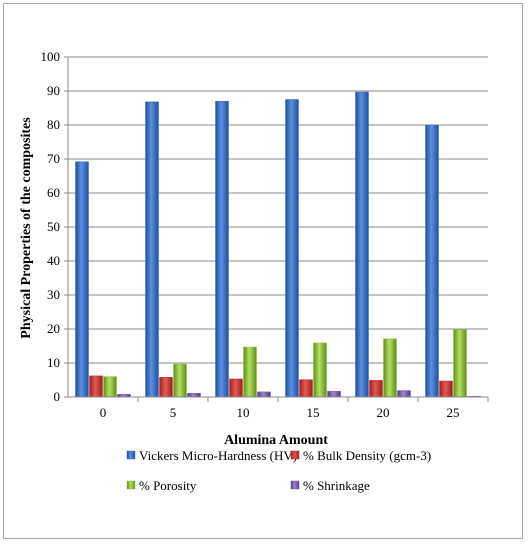 This screenshot has width=528, height=544. What do you see at coordinates (53, 260) in the screenshot?
I see `y-tick-label: 40` at bounding box center [53, 260].